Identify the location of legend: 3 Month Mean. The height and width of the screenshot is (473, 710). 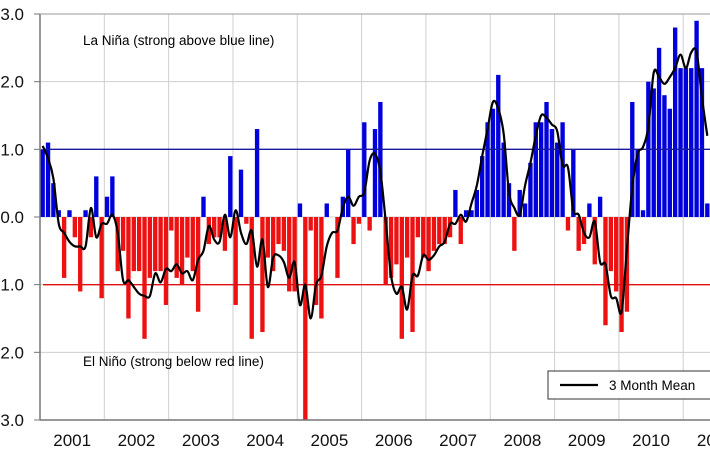
(628, 385).